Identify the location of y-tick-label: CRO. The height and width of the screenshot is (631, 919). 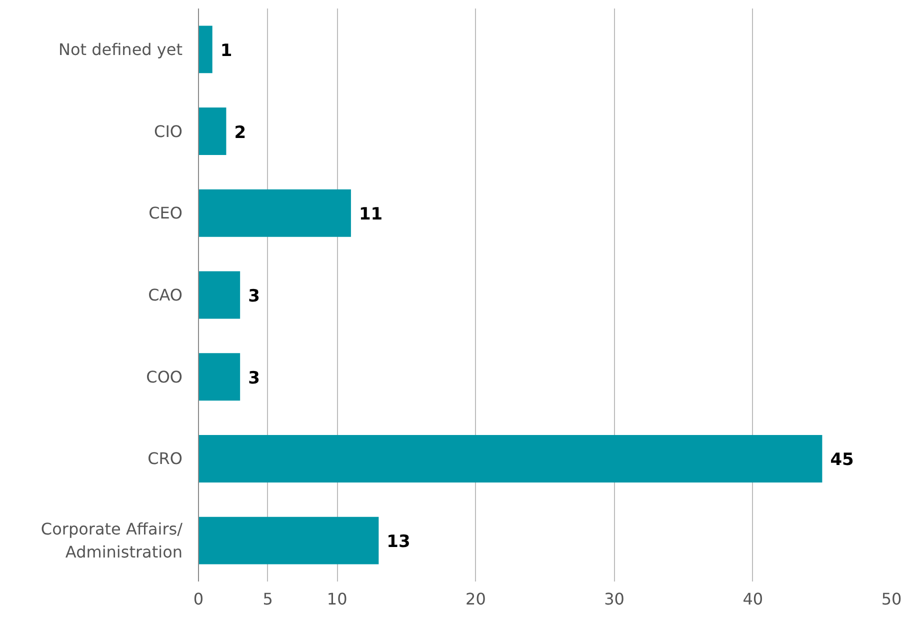
(165, 458).